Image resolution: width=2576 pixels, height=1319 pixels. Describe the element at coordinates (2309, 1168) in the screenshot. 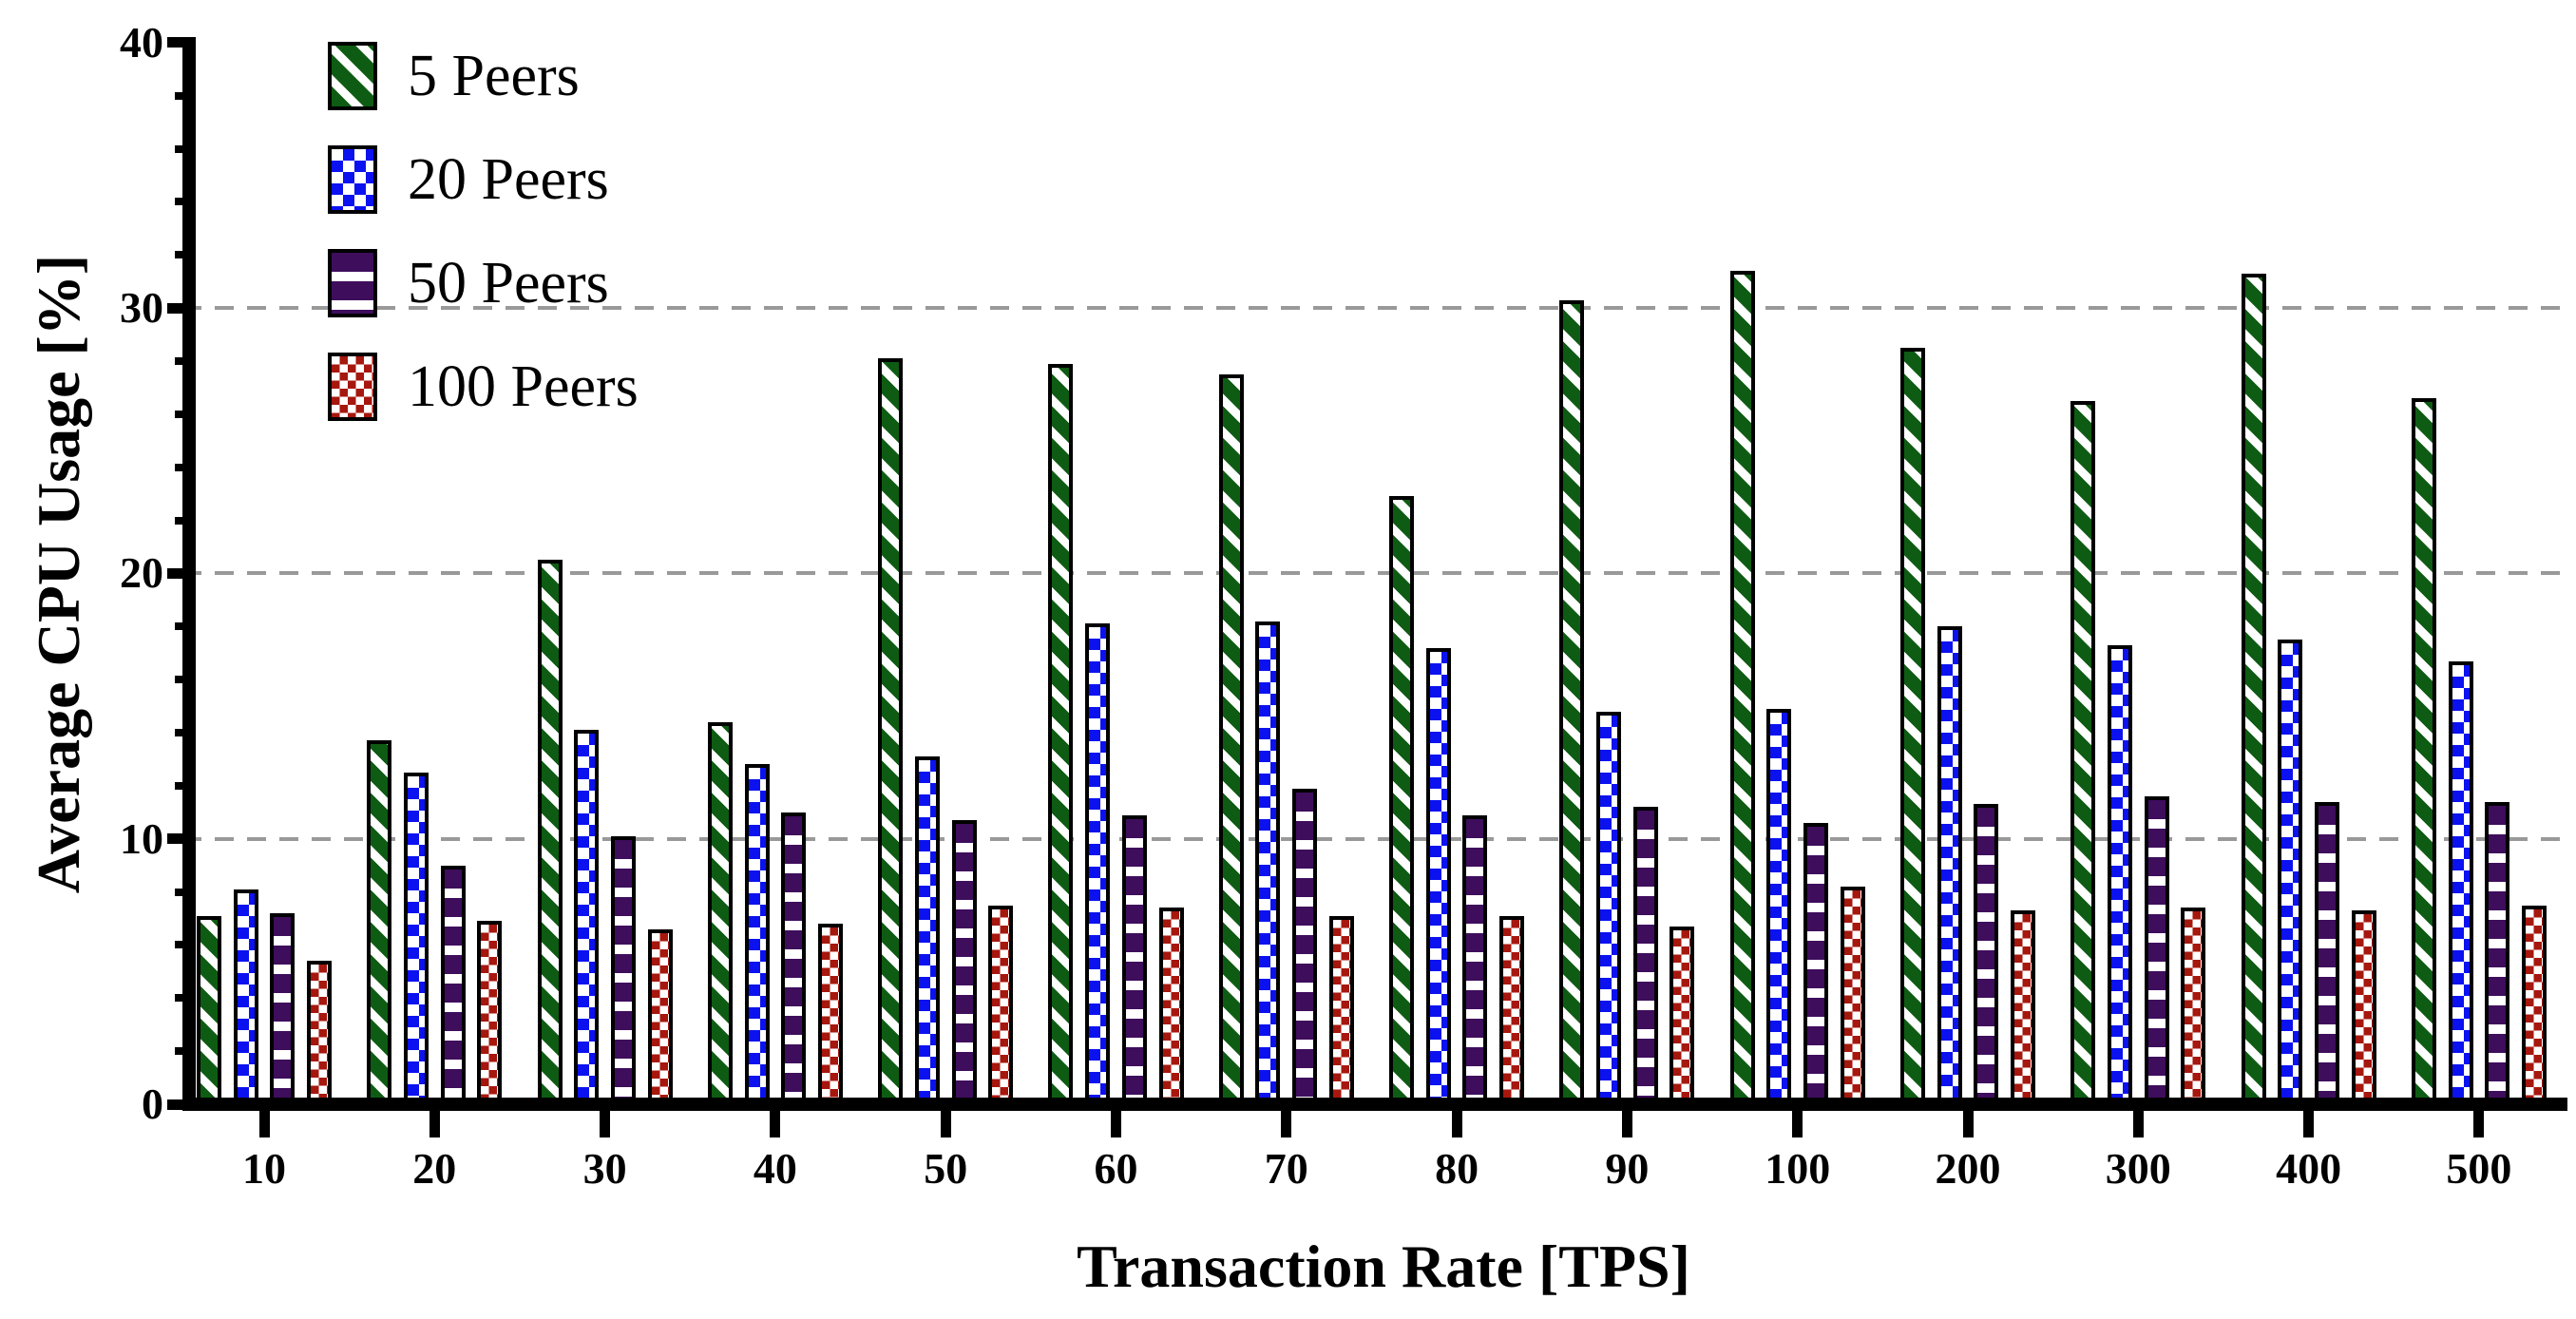

I see `x-tick-label-400: 400` at that location.